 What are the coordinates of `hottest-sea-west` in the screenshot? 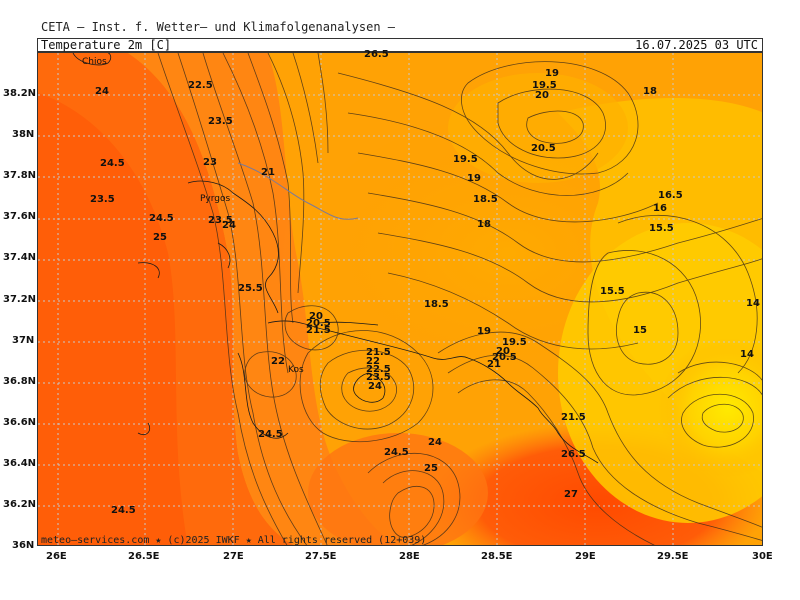 It's located at (113, 319).